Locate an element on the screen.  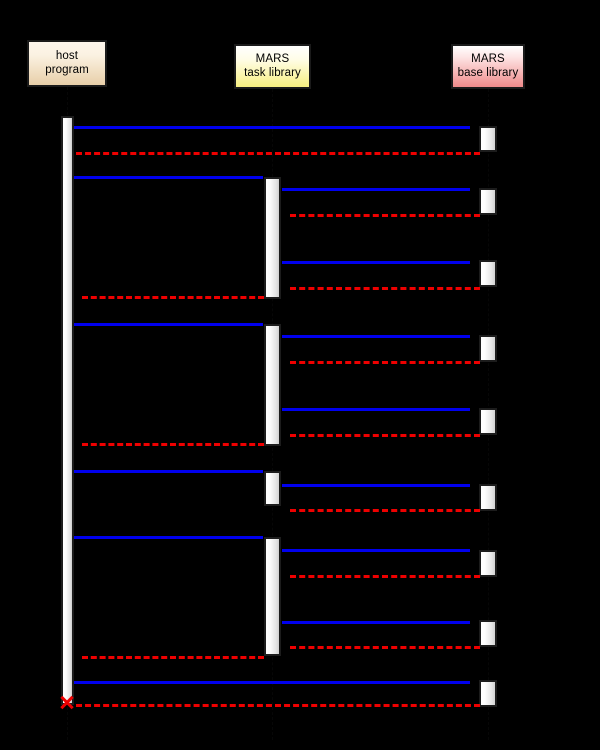
participant-box-host: host program is located at coordinates (67, 63).